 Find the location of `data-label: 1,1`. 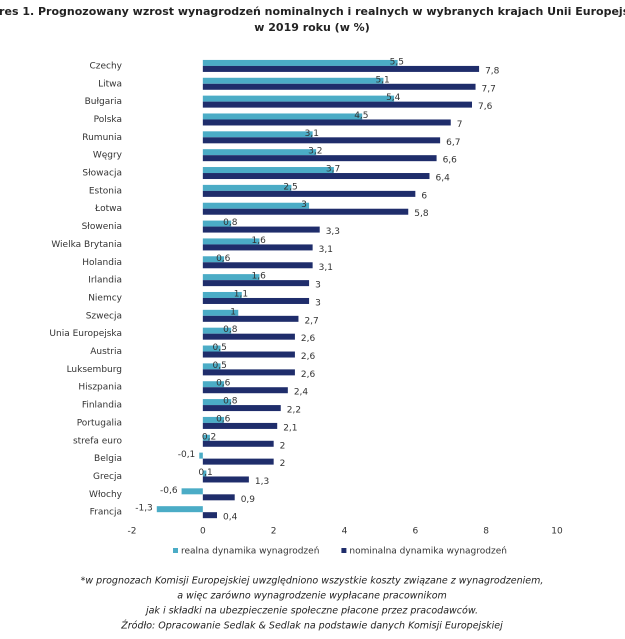

data-label: 1,1 is located at coordinates (241, 294).